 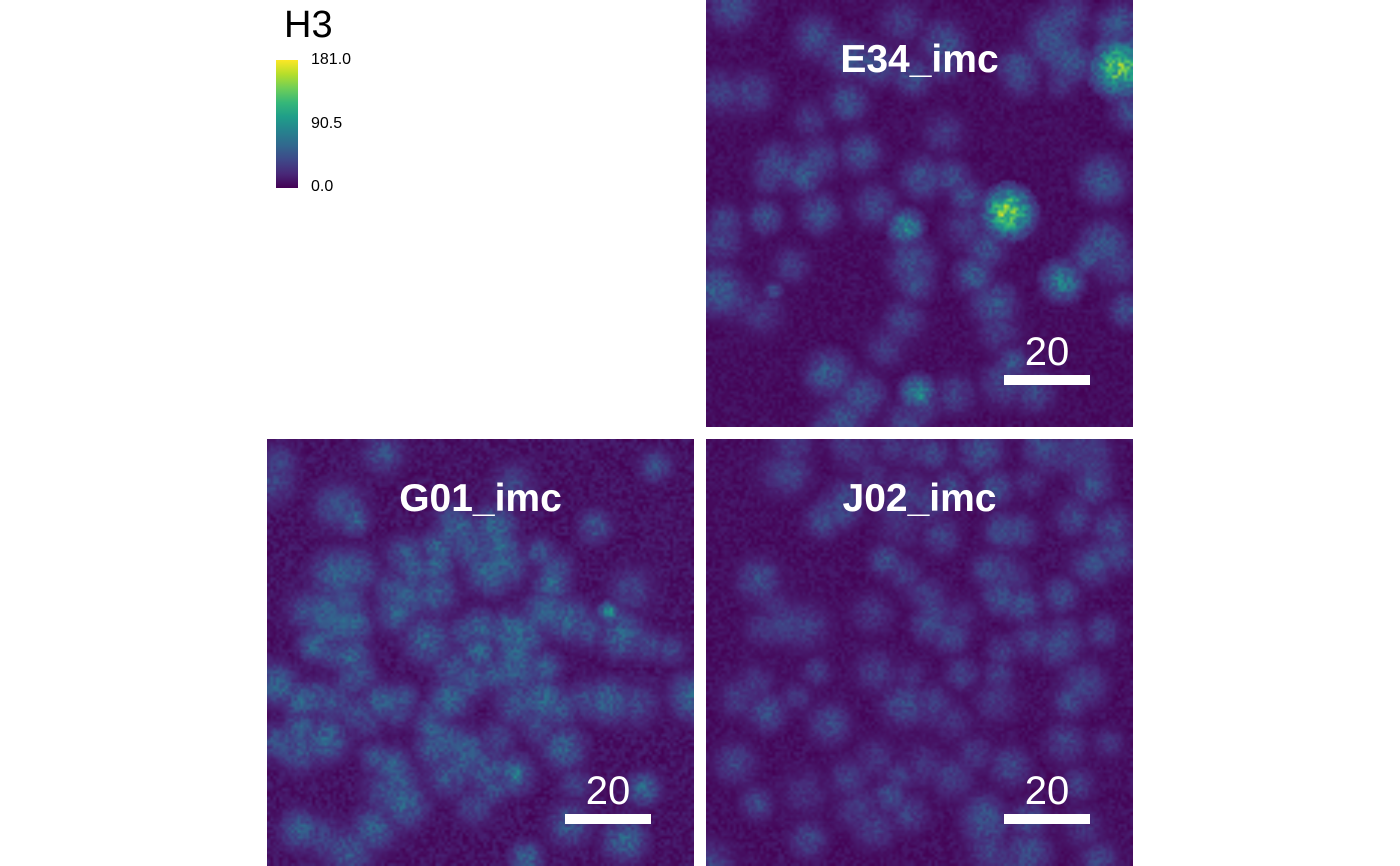 I want to click on panel-title: G01_imc, so click(x=480, y=498).